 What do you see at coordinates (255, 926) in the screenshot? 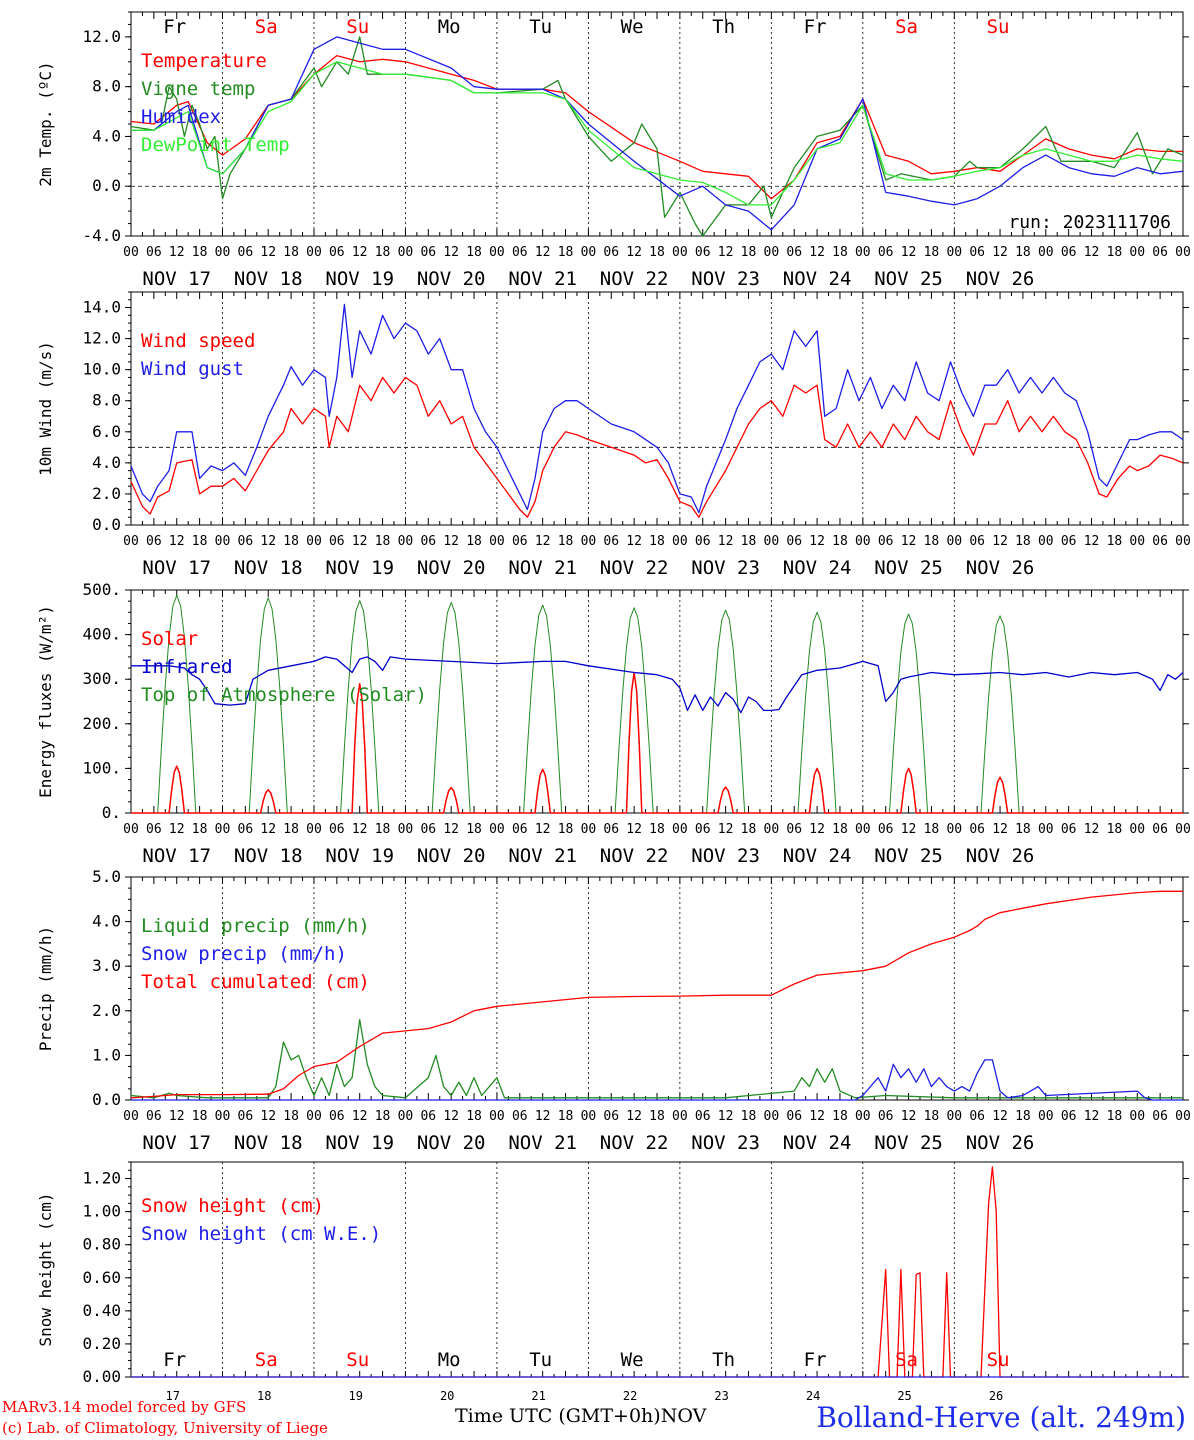
I see `legend-label: Liquid precip (mm/h)` at bounding box center [255, 926].